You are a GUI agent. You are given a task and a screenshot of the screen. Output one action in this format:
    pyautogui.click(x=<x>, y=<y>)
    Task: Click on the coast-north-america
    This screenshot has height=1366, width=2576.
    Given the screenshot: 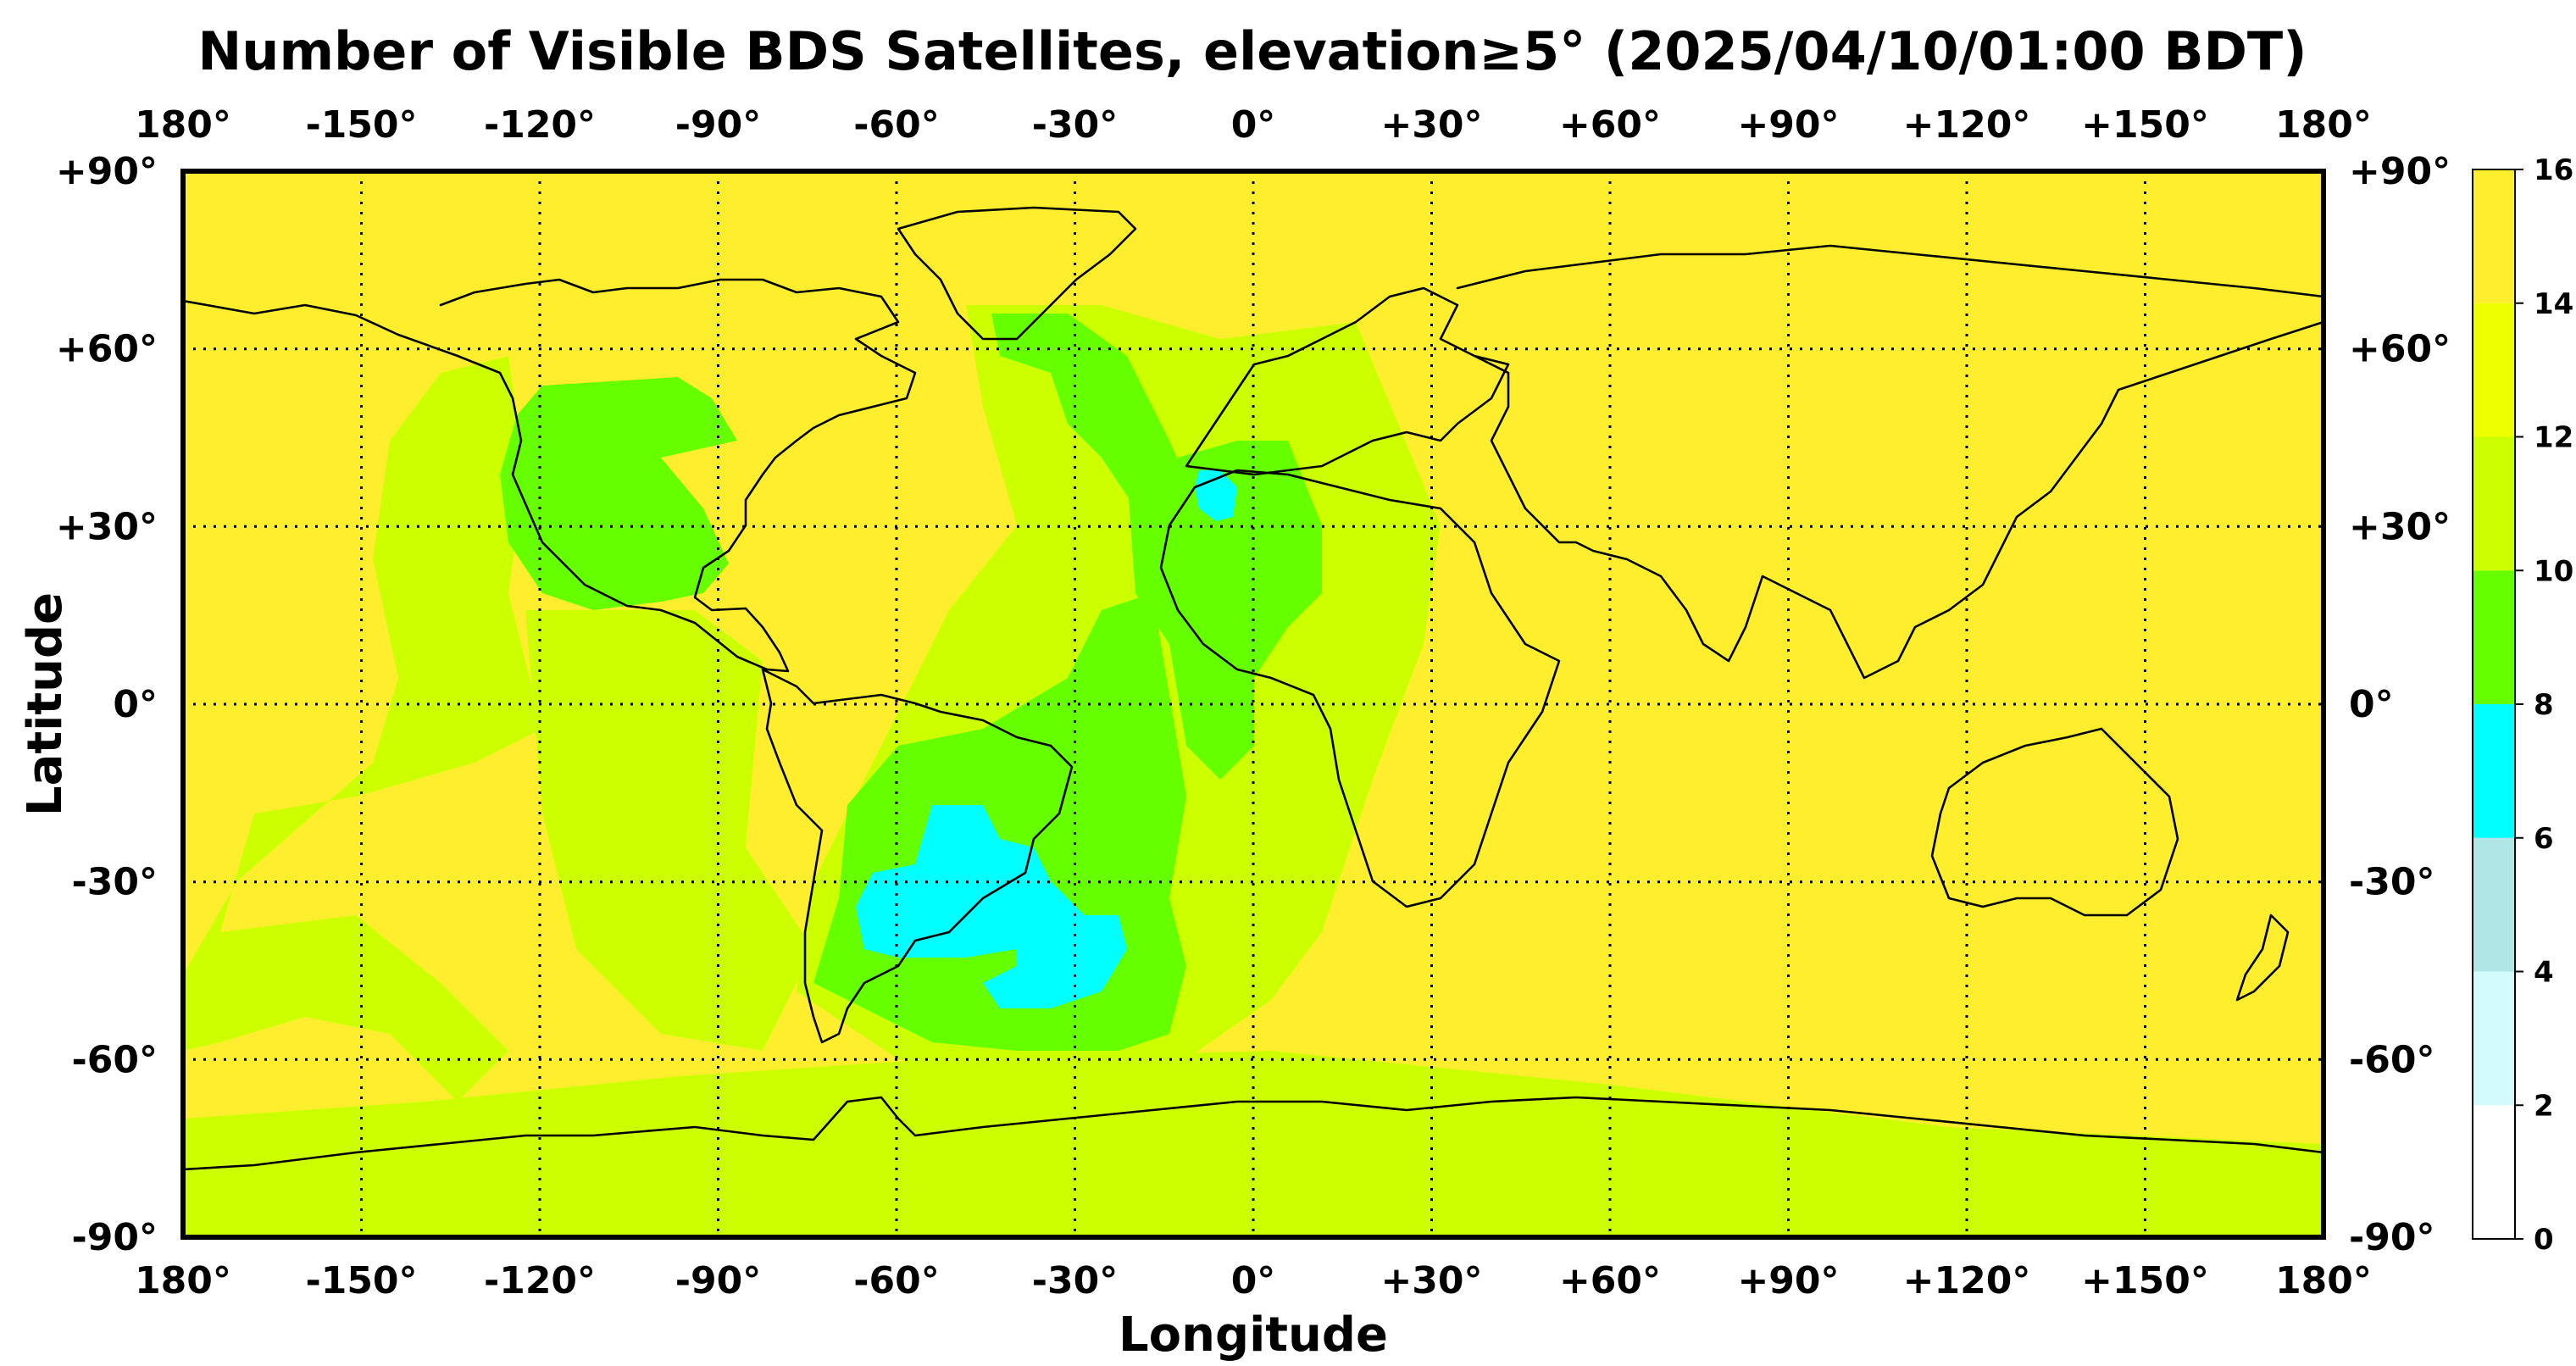 What is the action you would take?
    pyautogui.click(x=550, y=475)
    